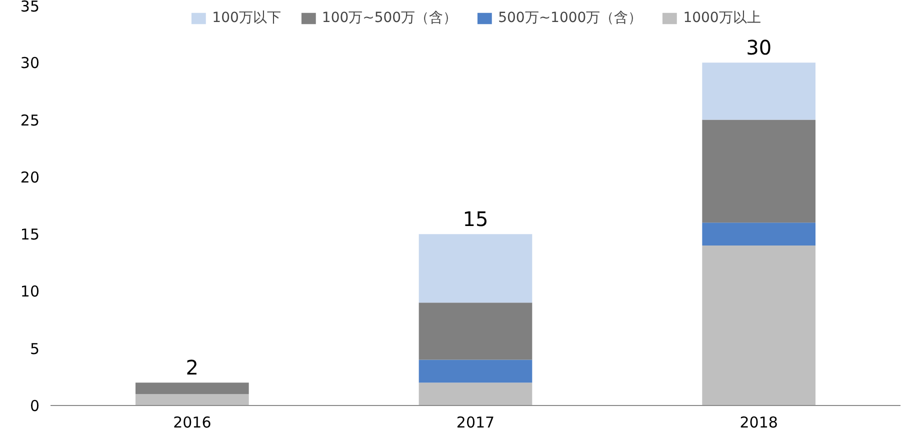 Image resolution: width=910 pixels, height=430 pixels. I want to click on y-tick-label: 25, so click(30, 120).